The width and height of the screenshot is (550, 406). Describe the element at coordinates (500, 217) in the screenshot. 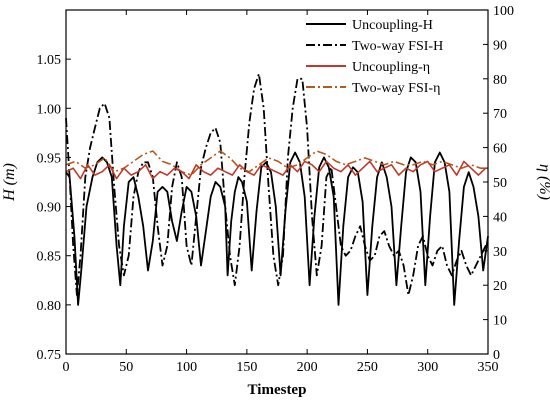

I see `y-right-tick-label: 40` at that location.